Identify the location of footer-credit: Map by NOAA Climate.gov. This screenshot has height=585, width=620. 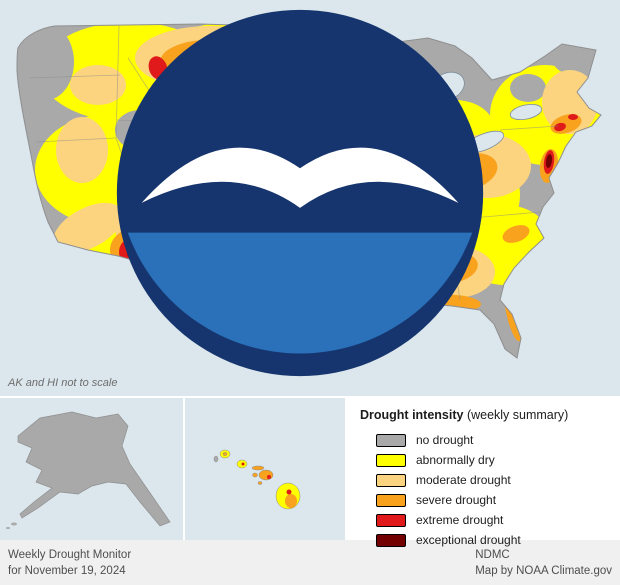
(543, 571).